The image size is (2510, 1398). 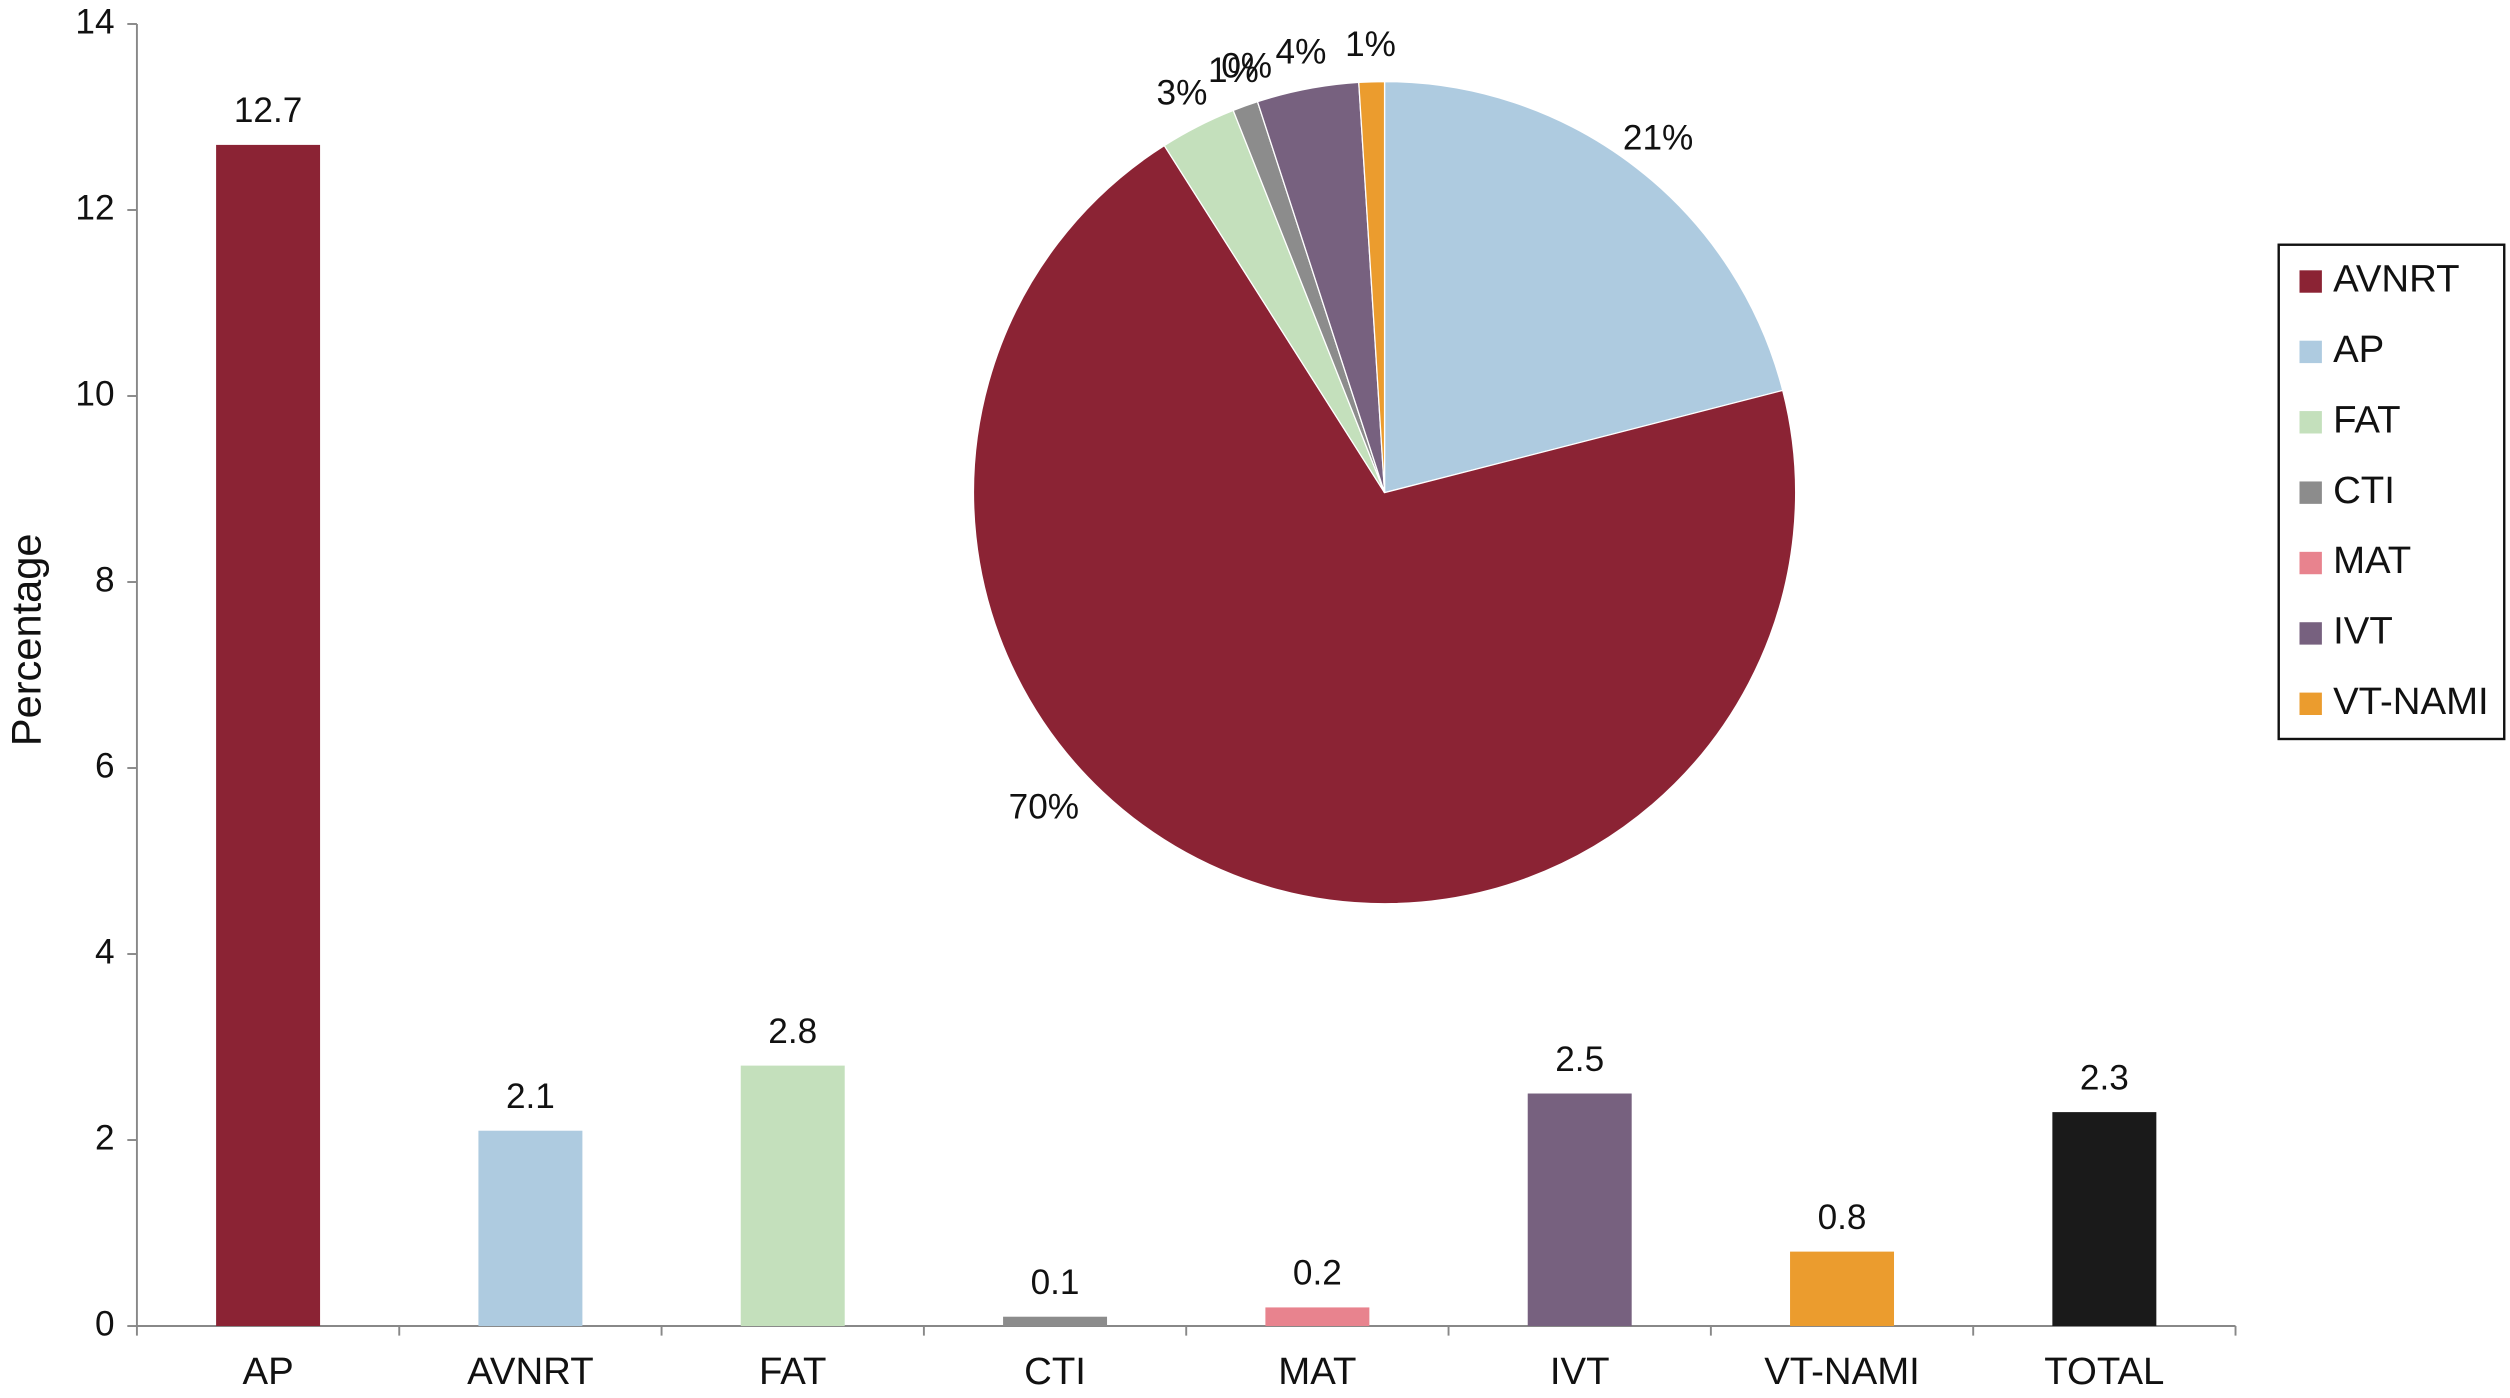 I want to click on x-tick-label: TOTAL, so click(x=2104, y=1371).